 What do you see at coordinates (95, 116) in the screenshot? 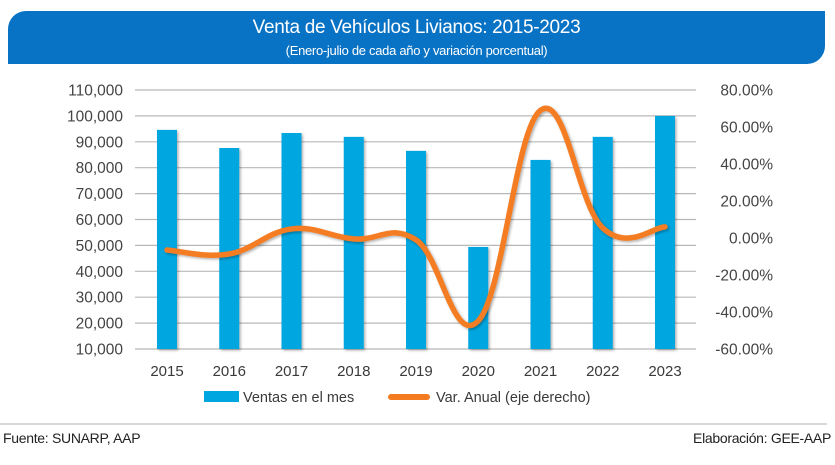
I see `left-tick-label: 100,000` at bounding box center [95, 116].